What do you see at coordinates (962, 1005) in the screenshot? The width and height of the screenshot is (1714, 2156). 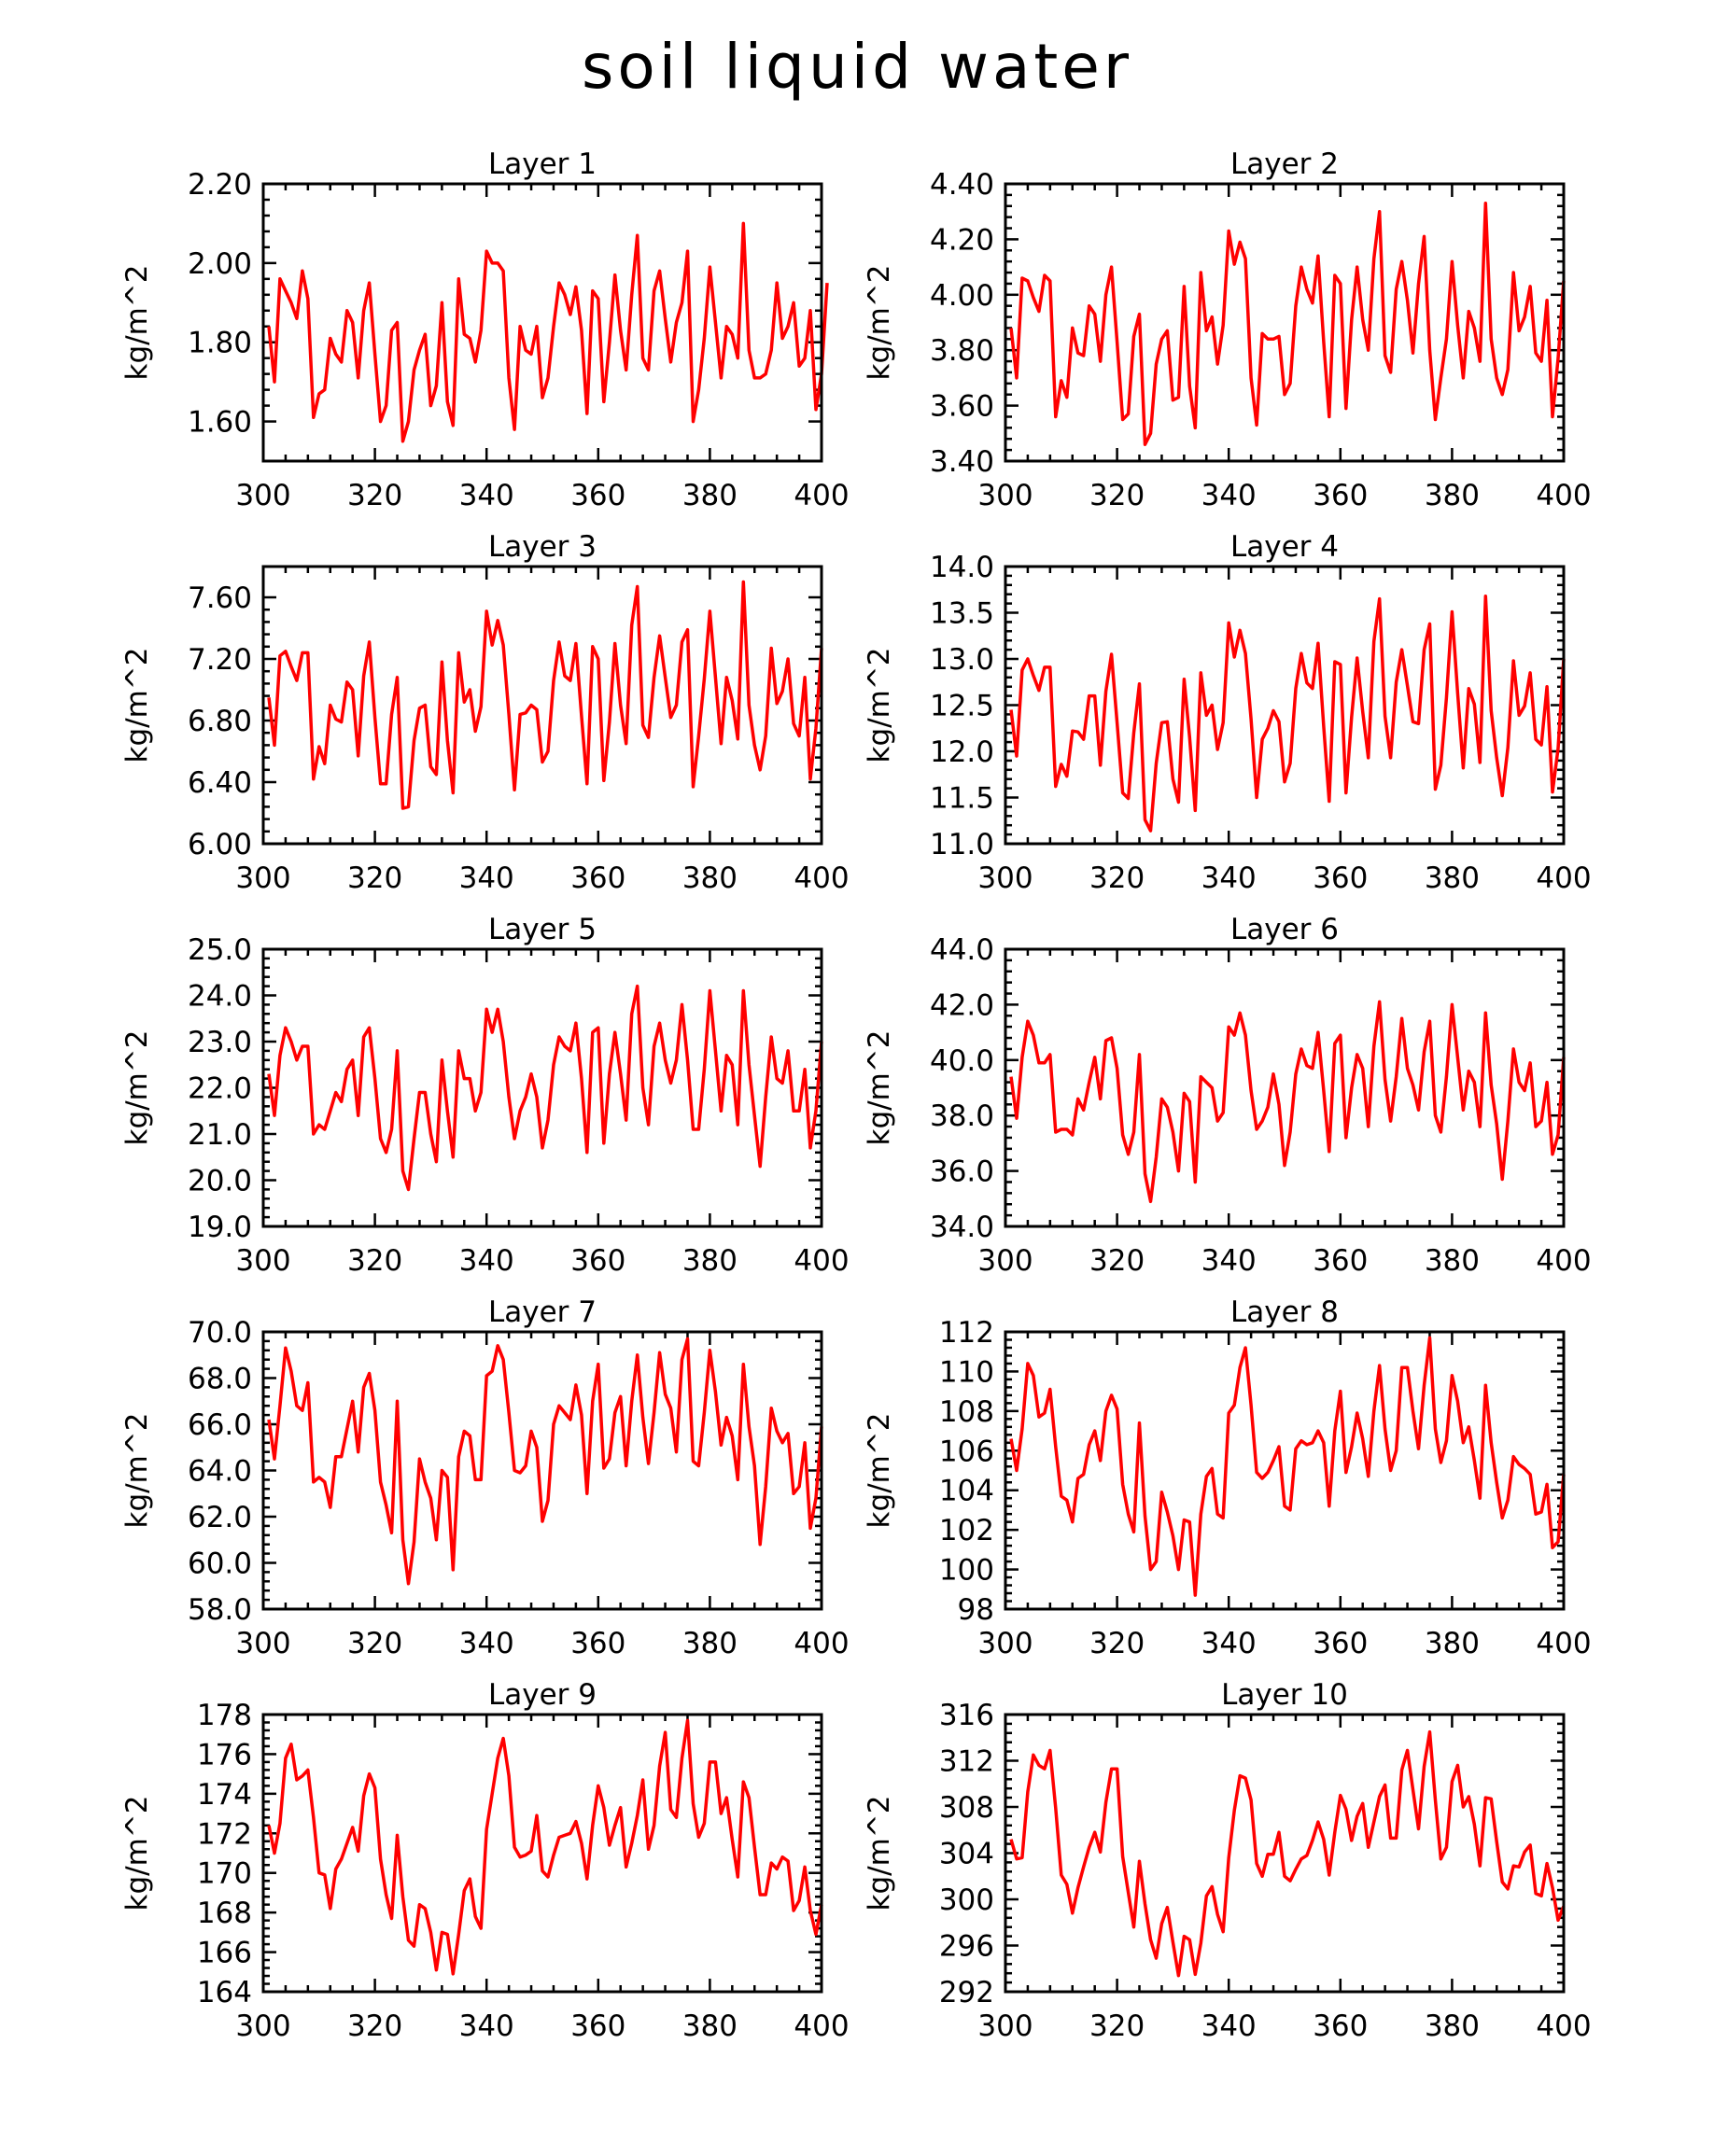 I see `y-tick-label: 42.0` at bounding box center [962, 1005].